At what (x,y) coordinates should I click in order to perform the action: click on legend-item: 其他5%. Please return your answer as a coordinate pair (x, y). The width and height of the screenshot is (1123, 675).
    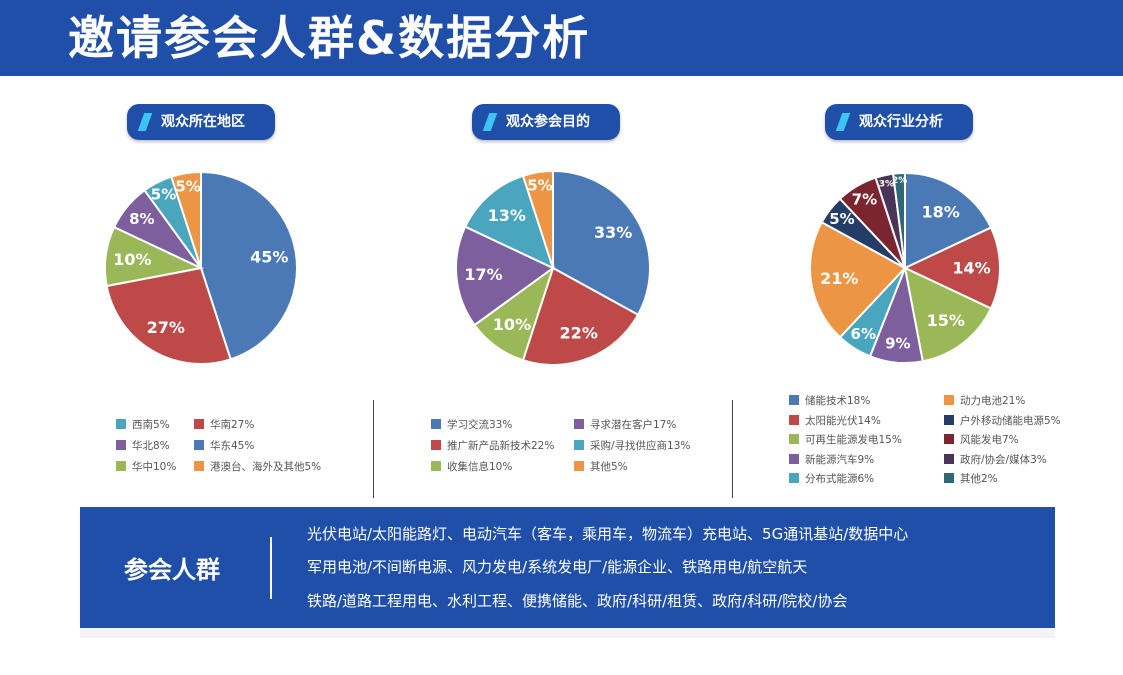
    Looking at the image, I should click on (601, 467).